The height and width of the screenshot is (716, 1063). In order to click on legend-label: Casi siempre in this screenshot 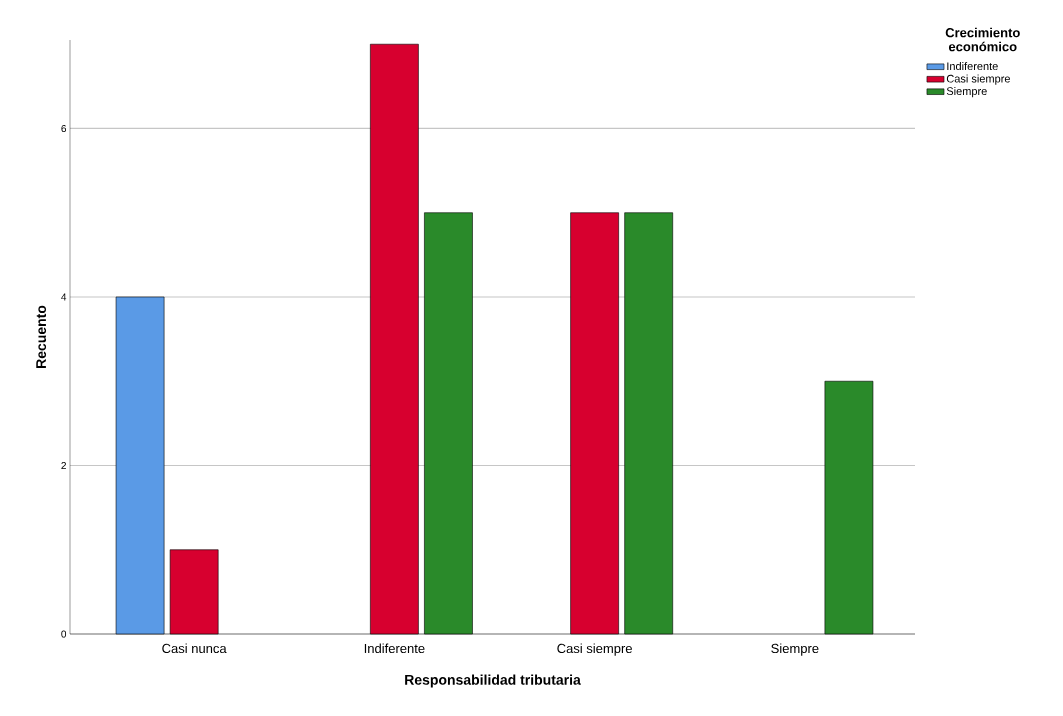, I will do `click(978, 79)`.